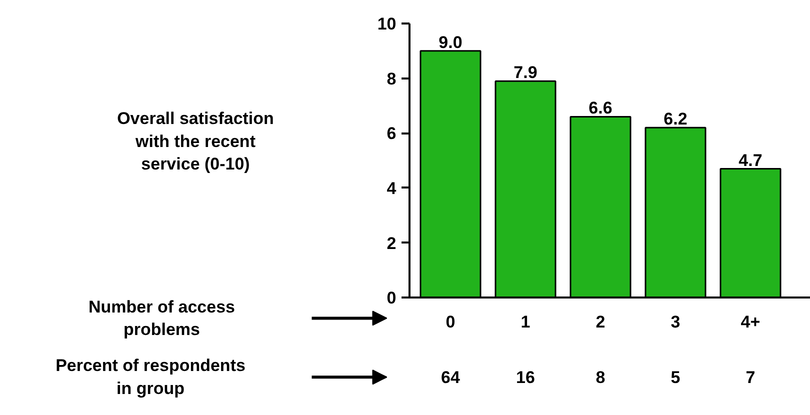 The width and height of the screenshot is (810, 415). What do you see at coordinates (601, 322) in the screenshot?
I see `x-tick-label: 2` at bounding box center [601, 322].